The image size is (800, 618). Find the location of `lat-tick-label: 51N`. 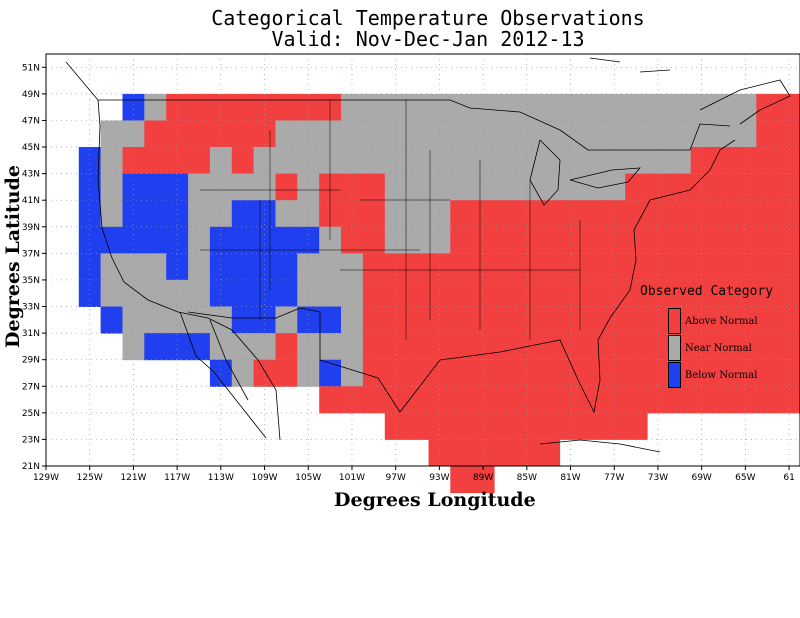

lat-tick-label: 51N is located at coordinates (31, 68).